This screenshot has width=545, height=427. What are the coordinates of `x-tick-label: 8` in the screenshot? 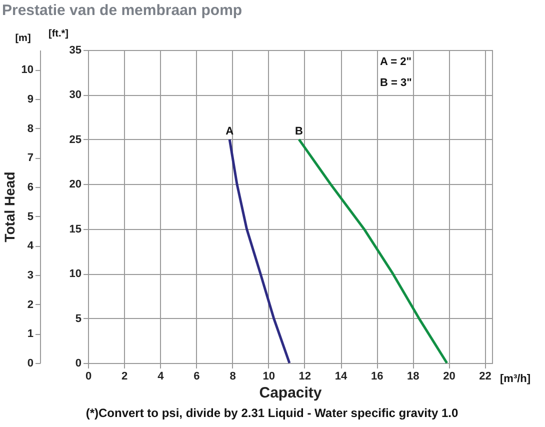 It's located at (233, 376).